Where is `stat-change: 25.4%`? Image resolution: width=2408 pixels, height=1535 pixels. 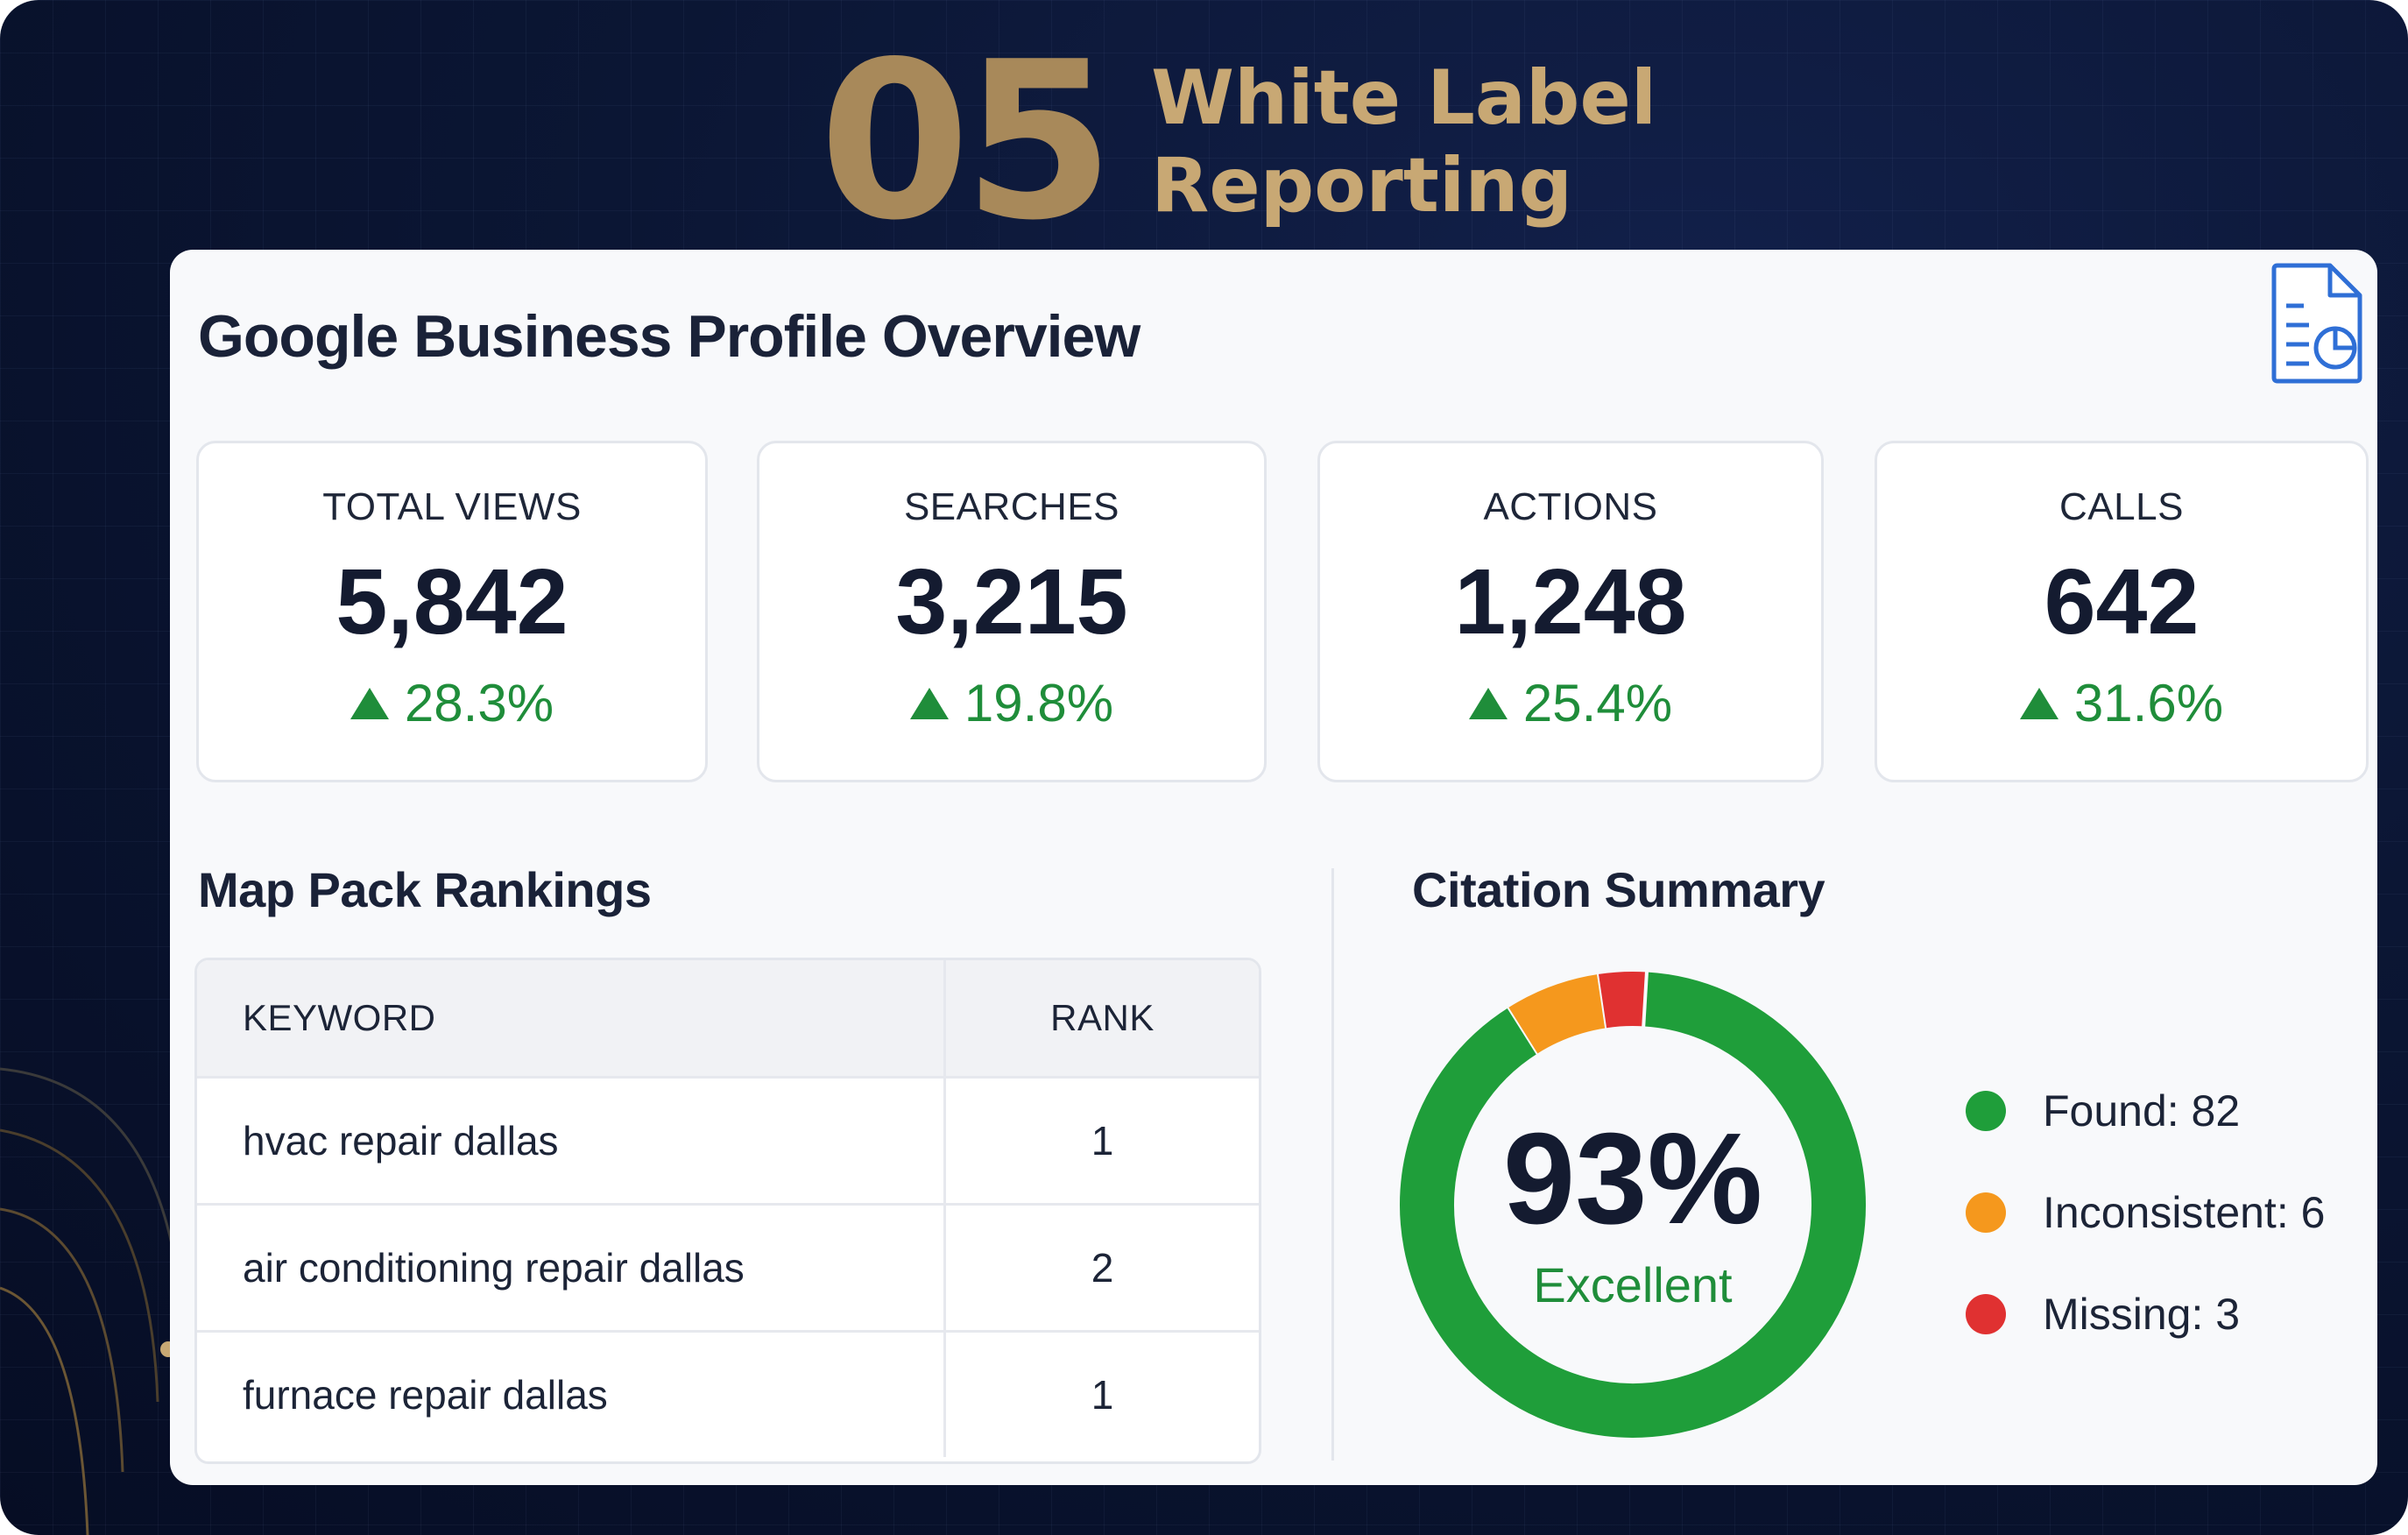
stat-change: 25.4% is located at coordinates (1570, 703).